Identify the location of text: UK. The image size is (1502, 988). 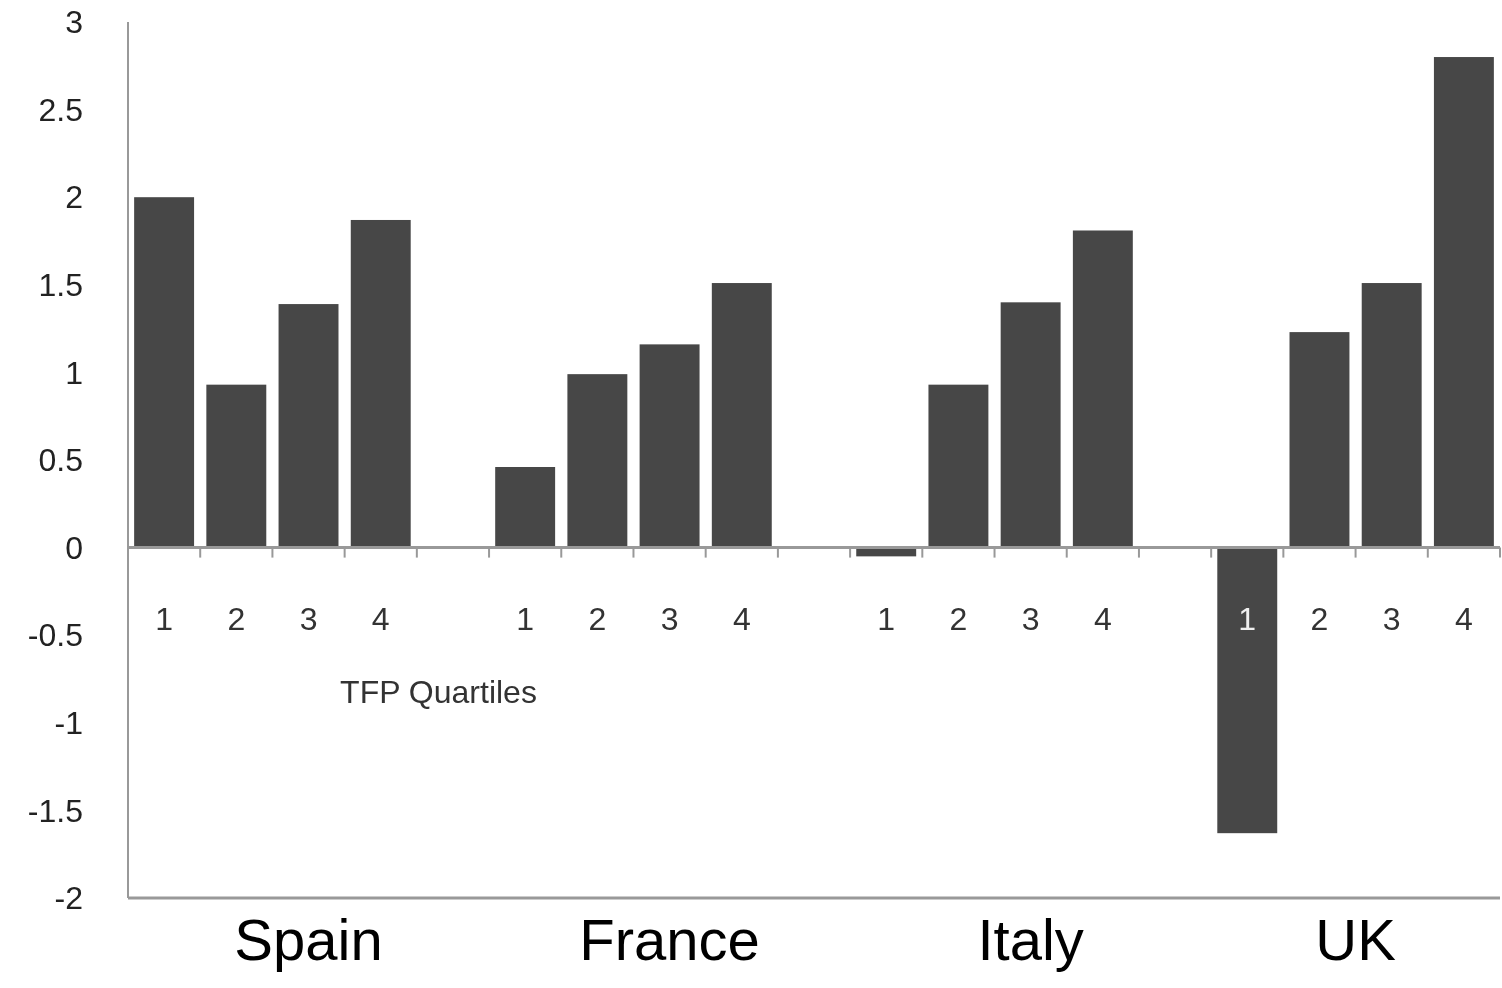
(1356, 939).